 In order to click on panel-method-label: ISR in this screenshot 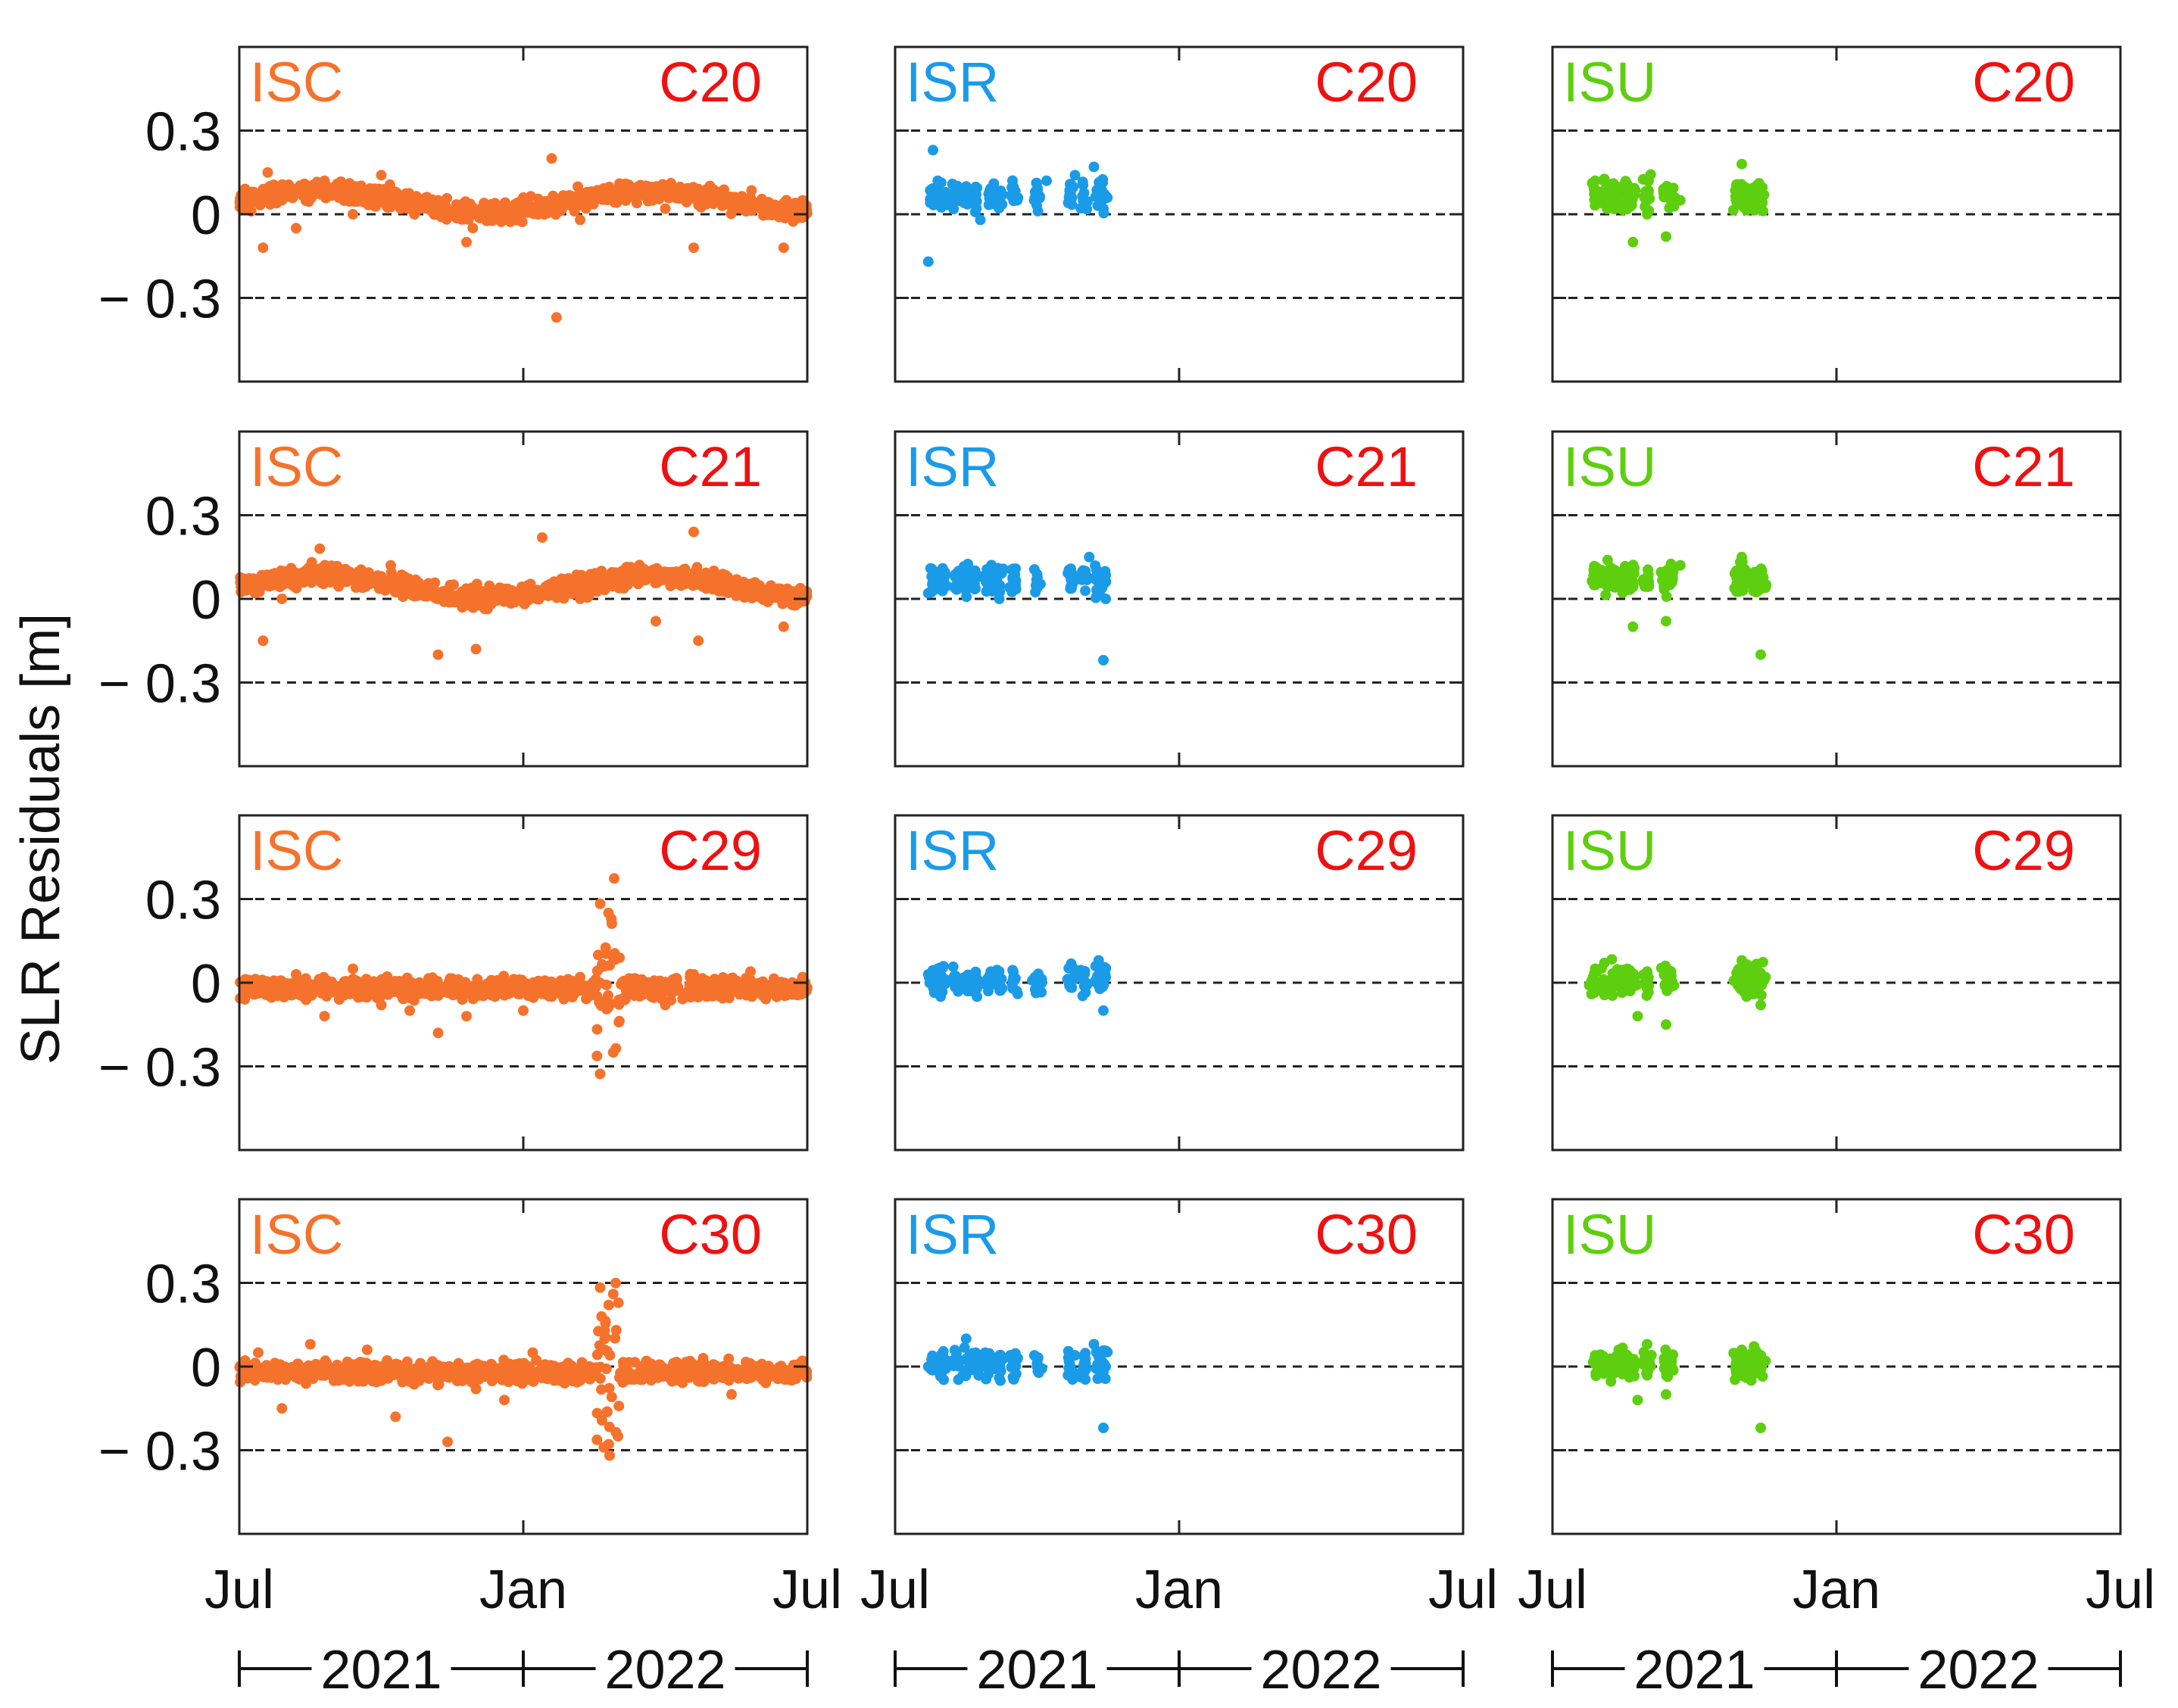, I will do `click(952, 850)`.